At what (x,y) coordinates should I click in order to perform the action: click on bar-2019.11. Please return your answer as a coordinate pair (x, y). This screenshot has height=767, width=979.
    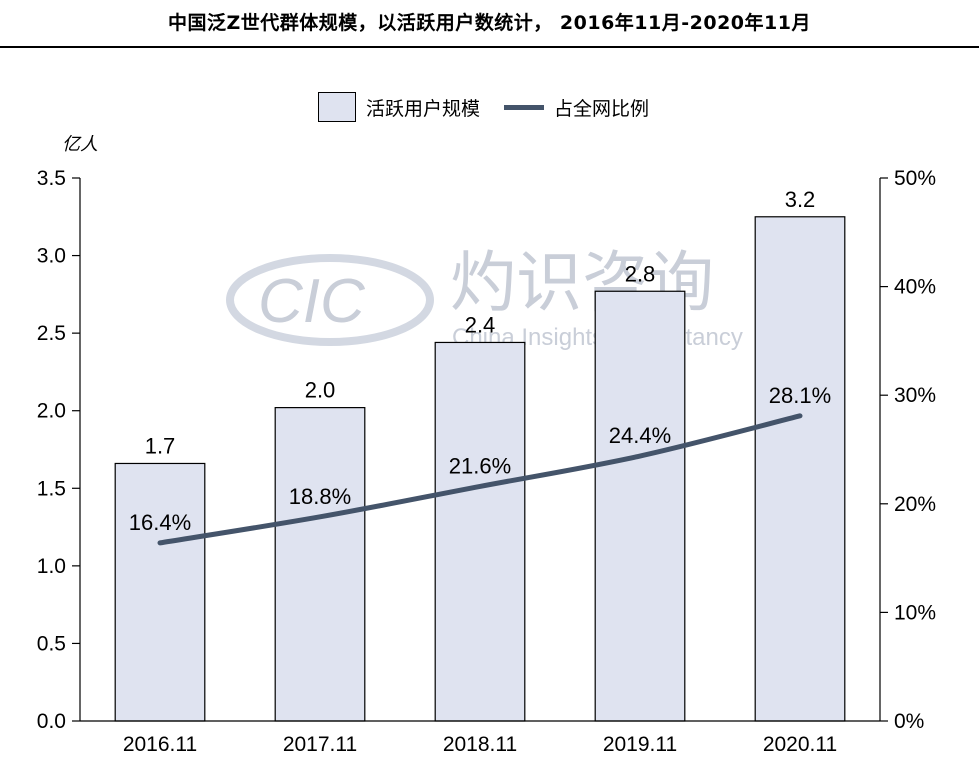
    Looking at the image, I should click on (640, 506).